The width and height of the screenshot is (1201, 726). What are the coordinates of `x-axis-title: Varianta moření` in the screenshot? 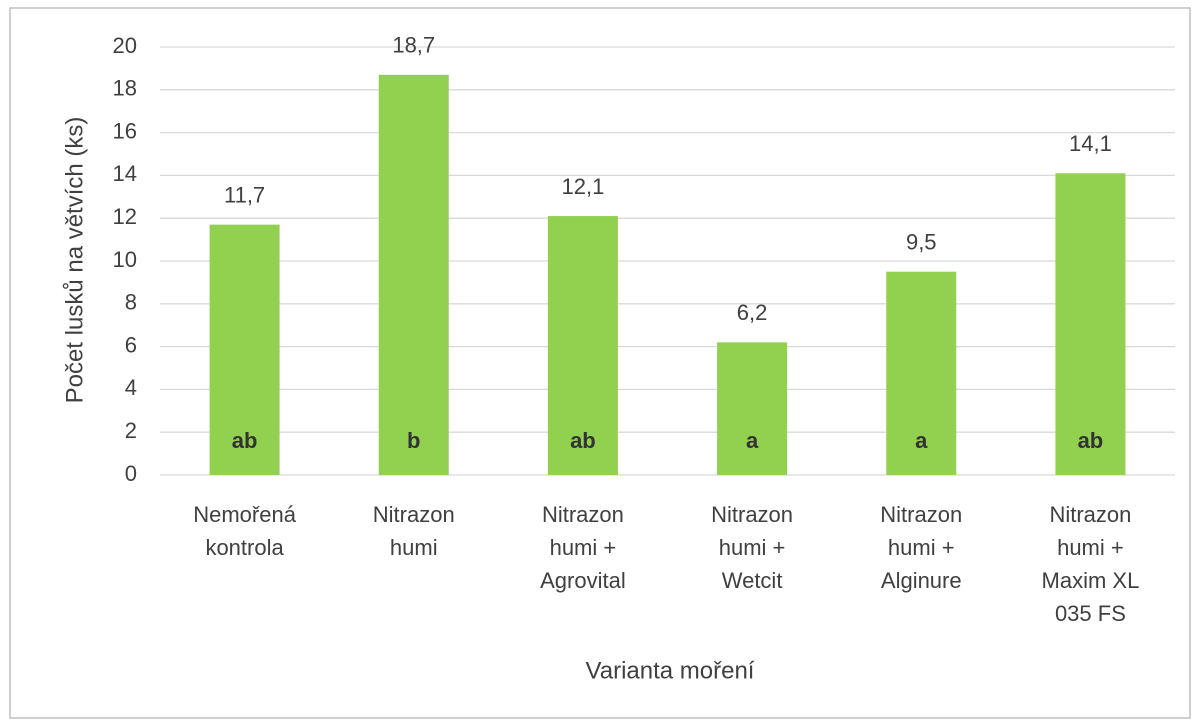 It's located at (670, 670).